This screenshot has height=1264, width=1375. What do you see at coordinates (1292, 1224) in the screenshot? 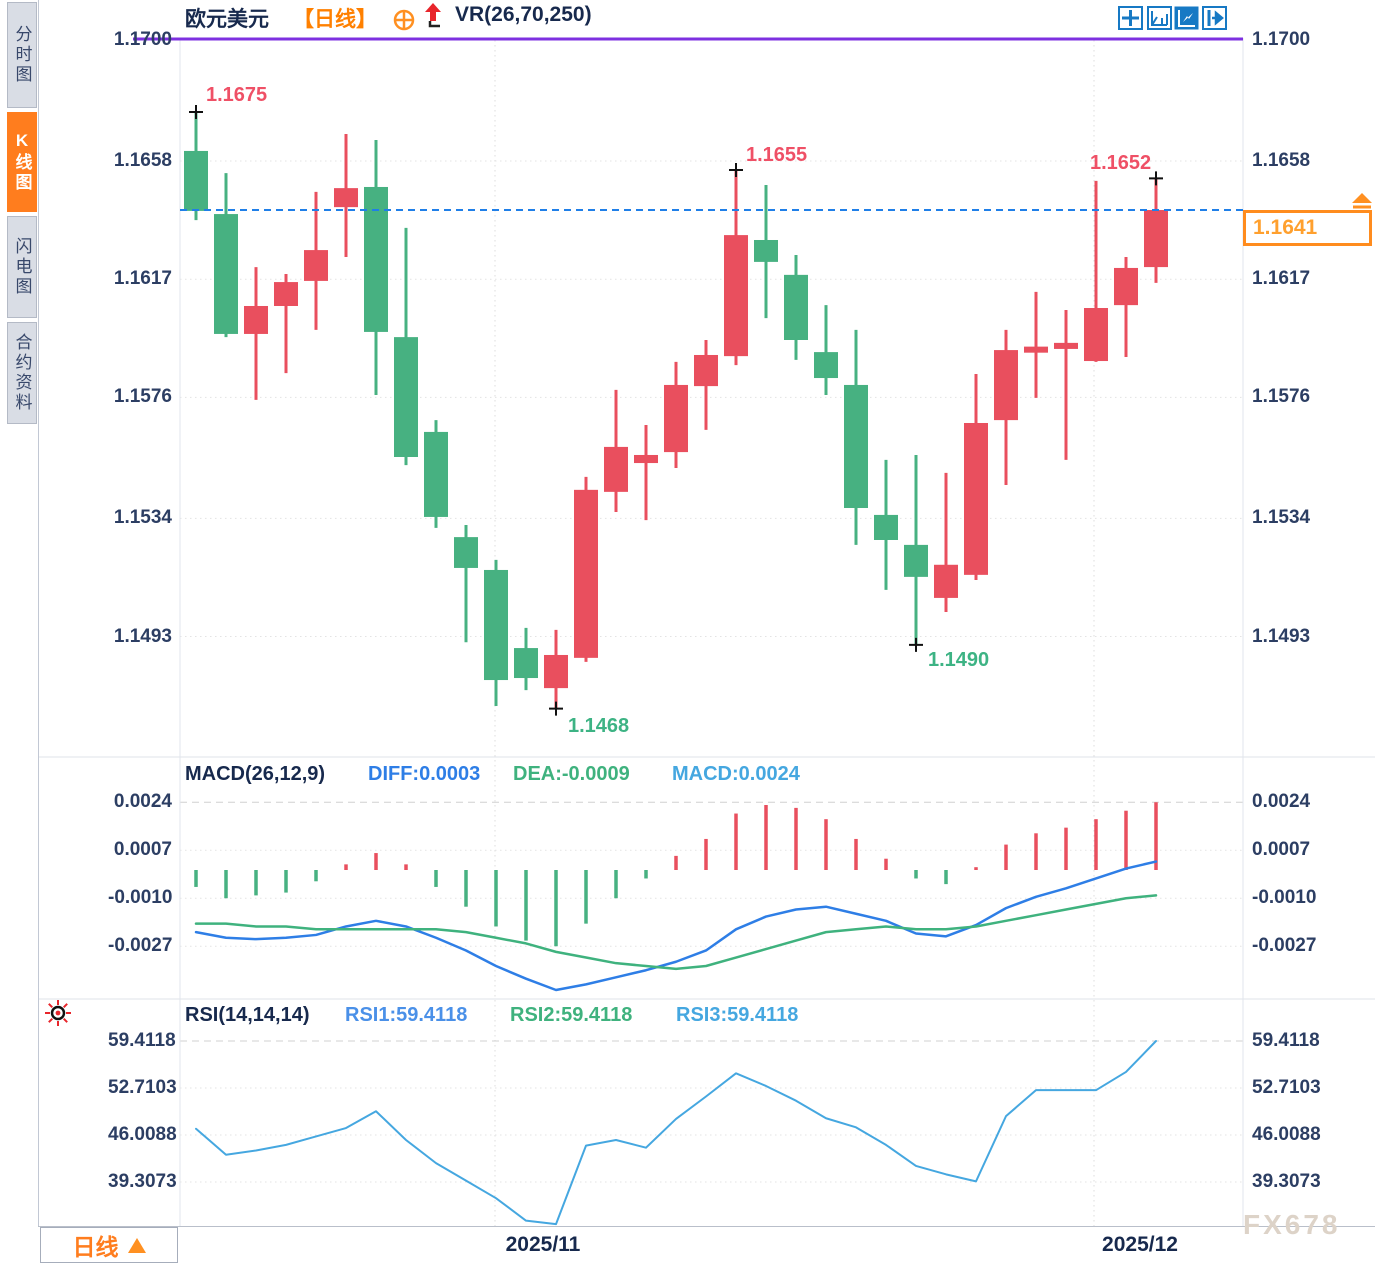
I see `watermark: FX678` at bounding box center [1292, 1224].